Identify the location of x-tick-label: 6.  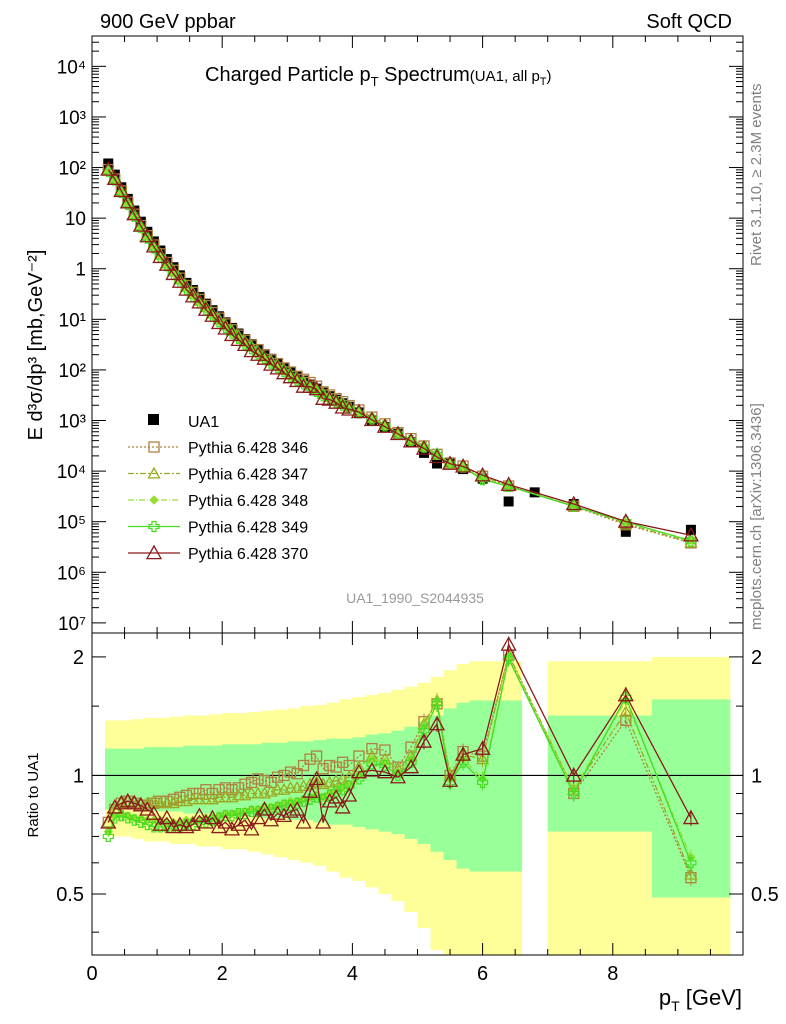
(482, 974).